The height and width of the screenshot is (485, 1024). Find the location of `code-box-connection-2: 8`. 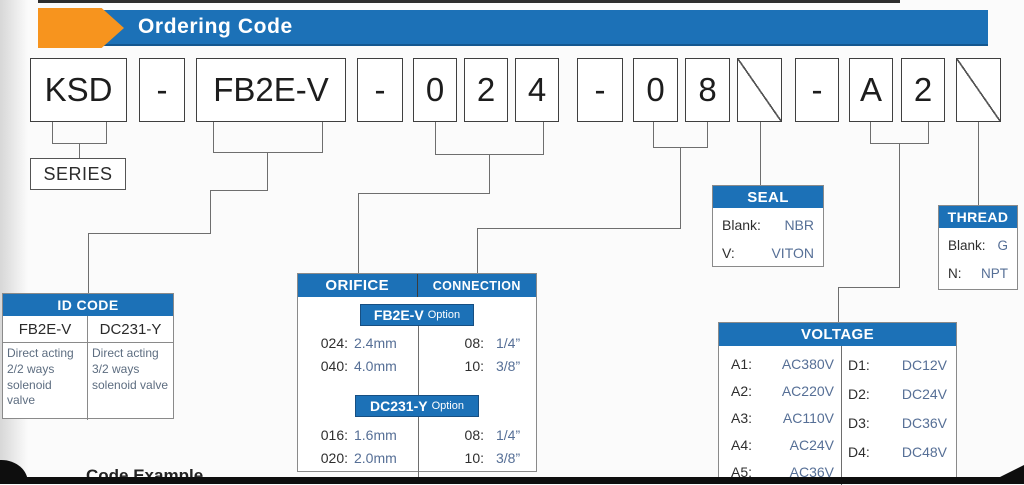

code-box-connection-2: 8 is located at coordinates (707, 90).